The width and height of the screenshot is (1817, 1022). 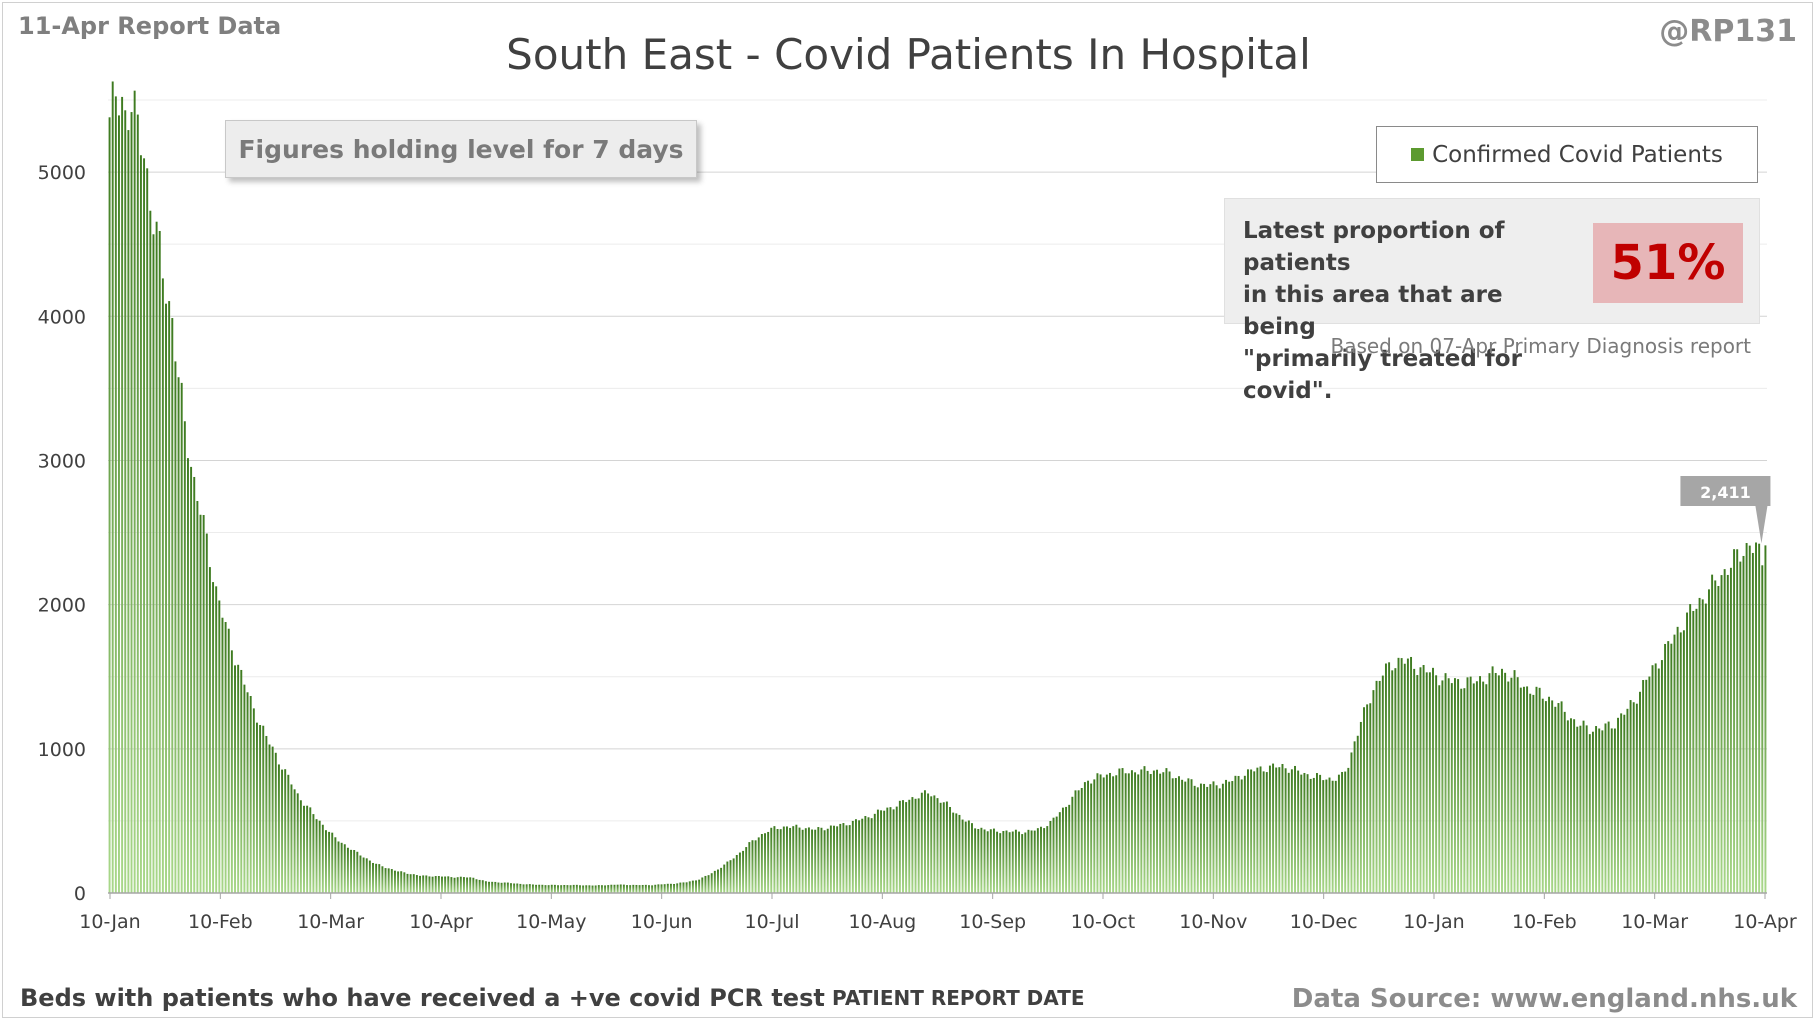 I want to click on status-banner: Figures holding level for 7 days, so click(x=461, y=149).